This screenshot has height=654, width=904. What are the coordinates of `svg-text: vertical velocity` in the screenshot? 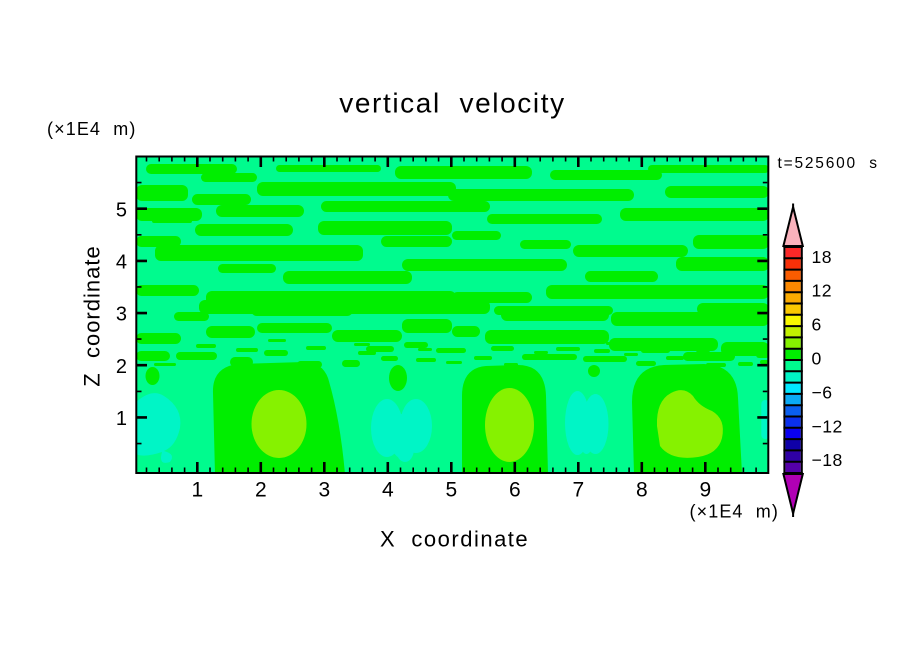 It's located at (452, 103).